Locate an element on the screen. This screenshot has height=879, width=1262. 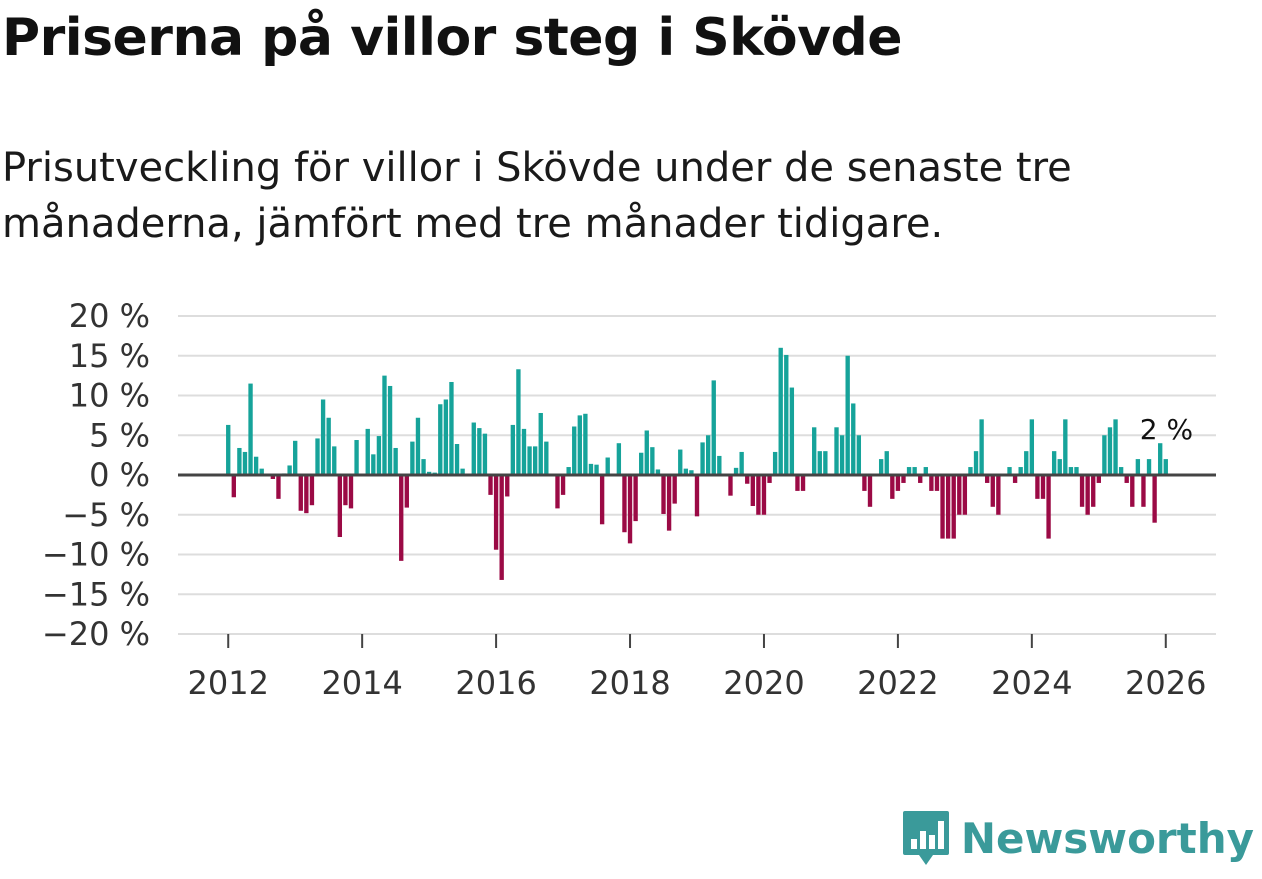
newsworthy-logo-icon is located at coordinates (925, 838).